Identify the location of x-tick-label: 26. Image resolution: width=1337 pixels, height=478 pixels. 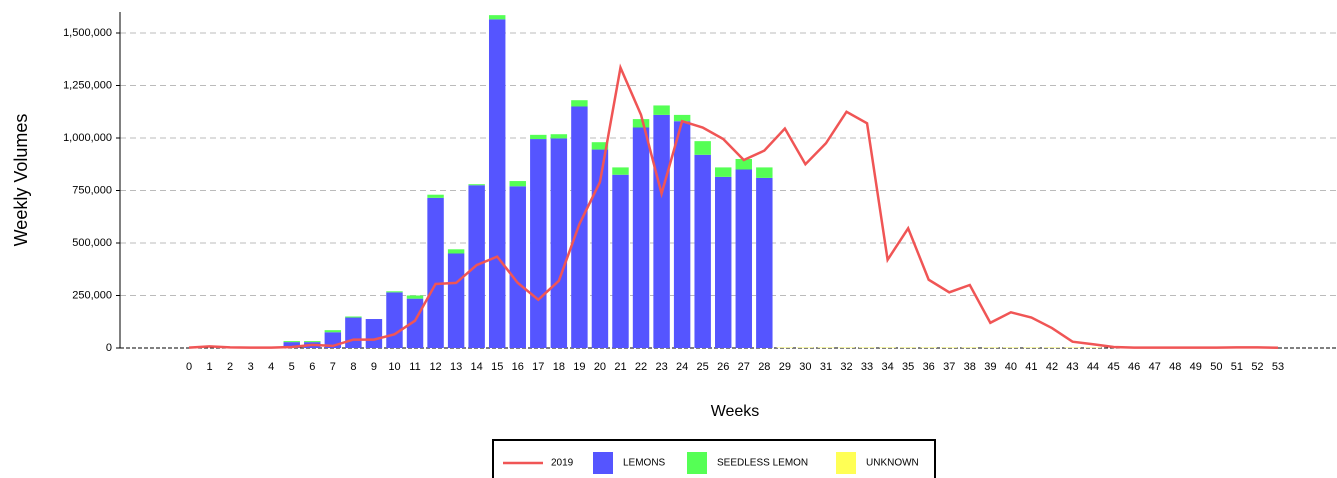
(723, 367).